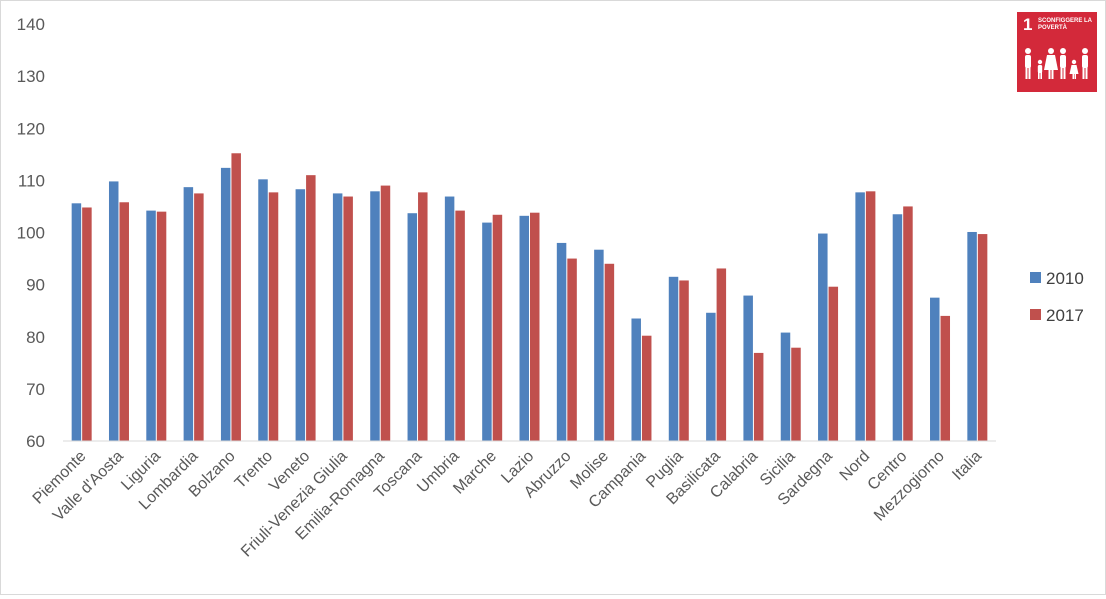  I want to click on bar-2017-centro, so click(908, 323).